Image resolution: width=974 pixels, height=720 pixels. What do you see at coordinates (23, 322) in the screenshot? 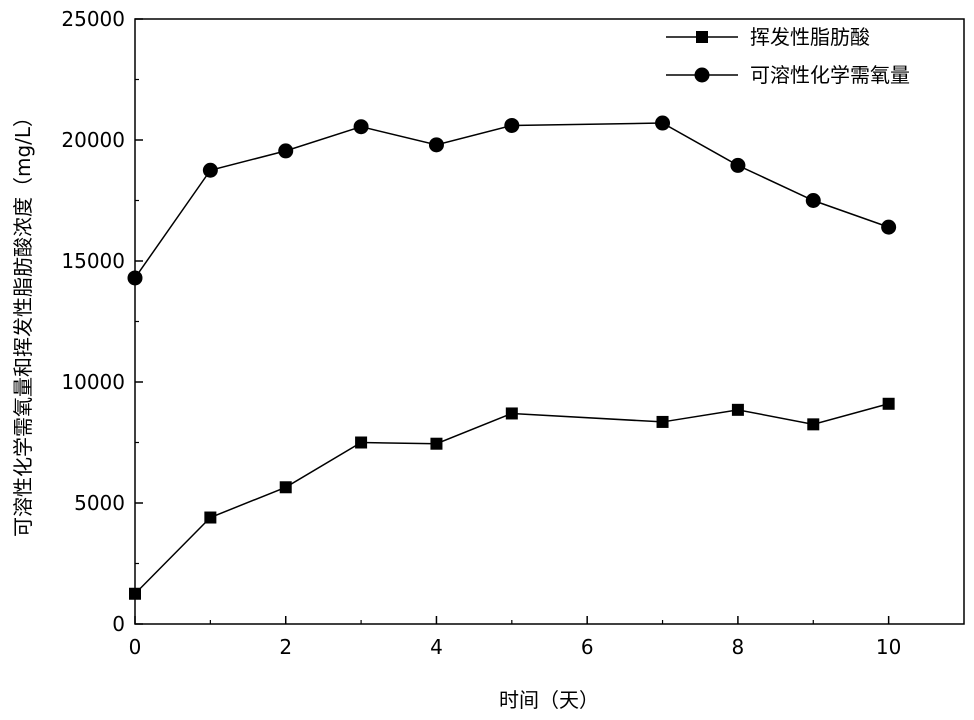
I see `y-axis-label: 可溶性化学需氧量和挥发性脂肪酸浓度（mg/L）` at bounding box center [23, 322].